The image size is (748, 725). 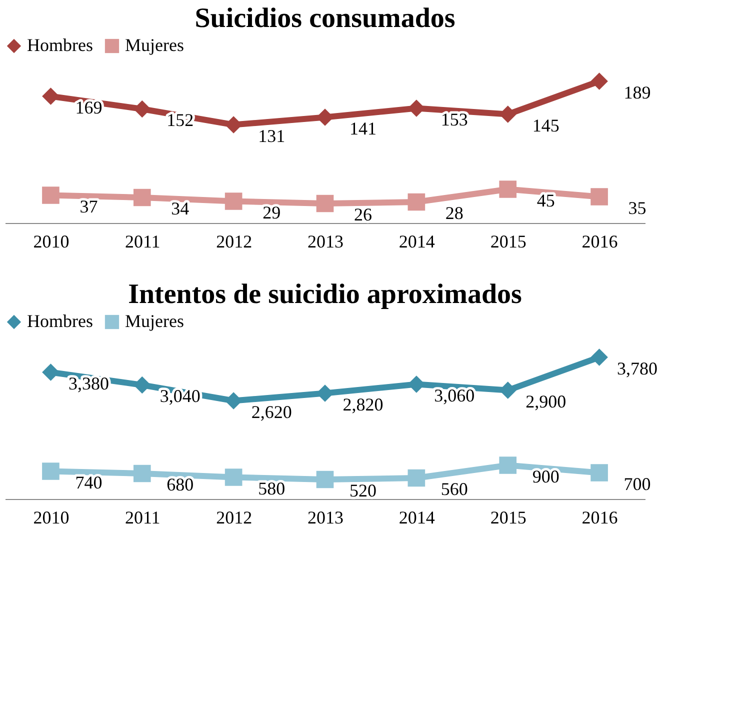 I want to click on data-label: 145, so click(x=546, y=125).